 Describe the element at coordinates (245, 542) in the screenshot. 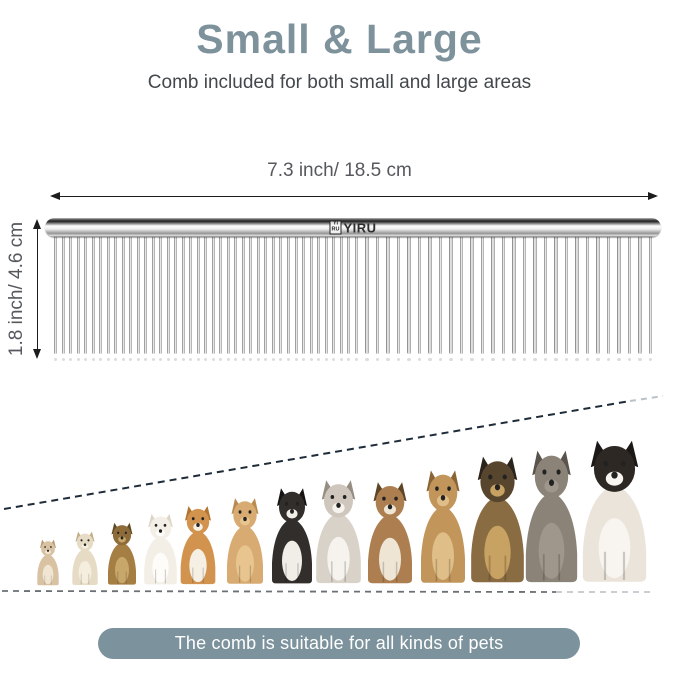

I see `dog-toy-poodle` at that location.